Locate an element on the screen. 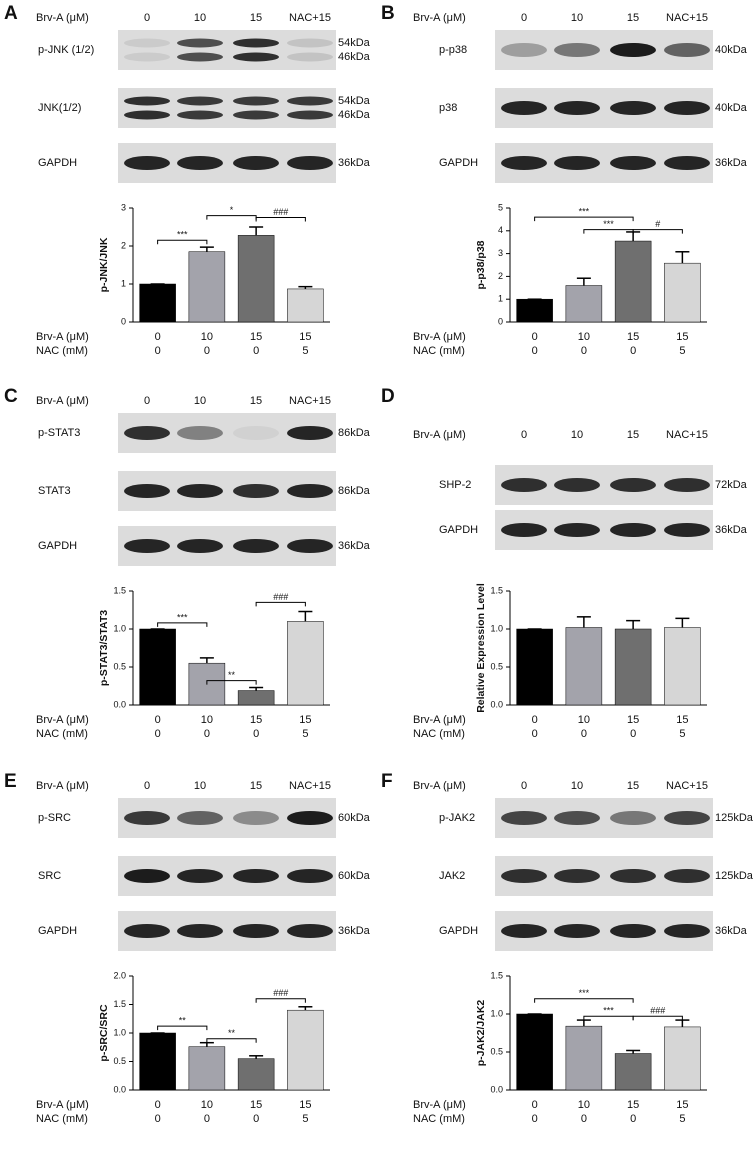 The width and height of the screenshot is (754, 1153). kda-label: 54kDa is located at coordinates (354, 101).